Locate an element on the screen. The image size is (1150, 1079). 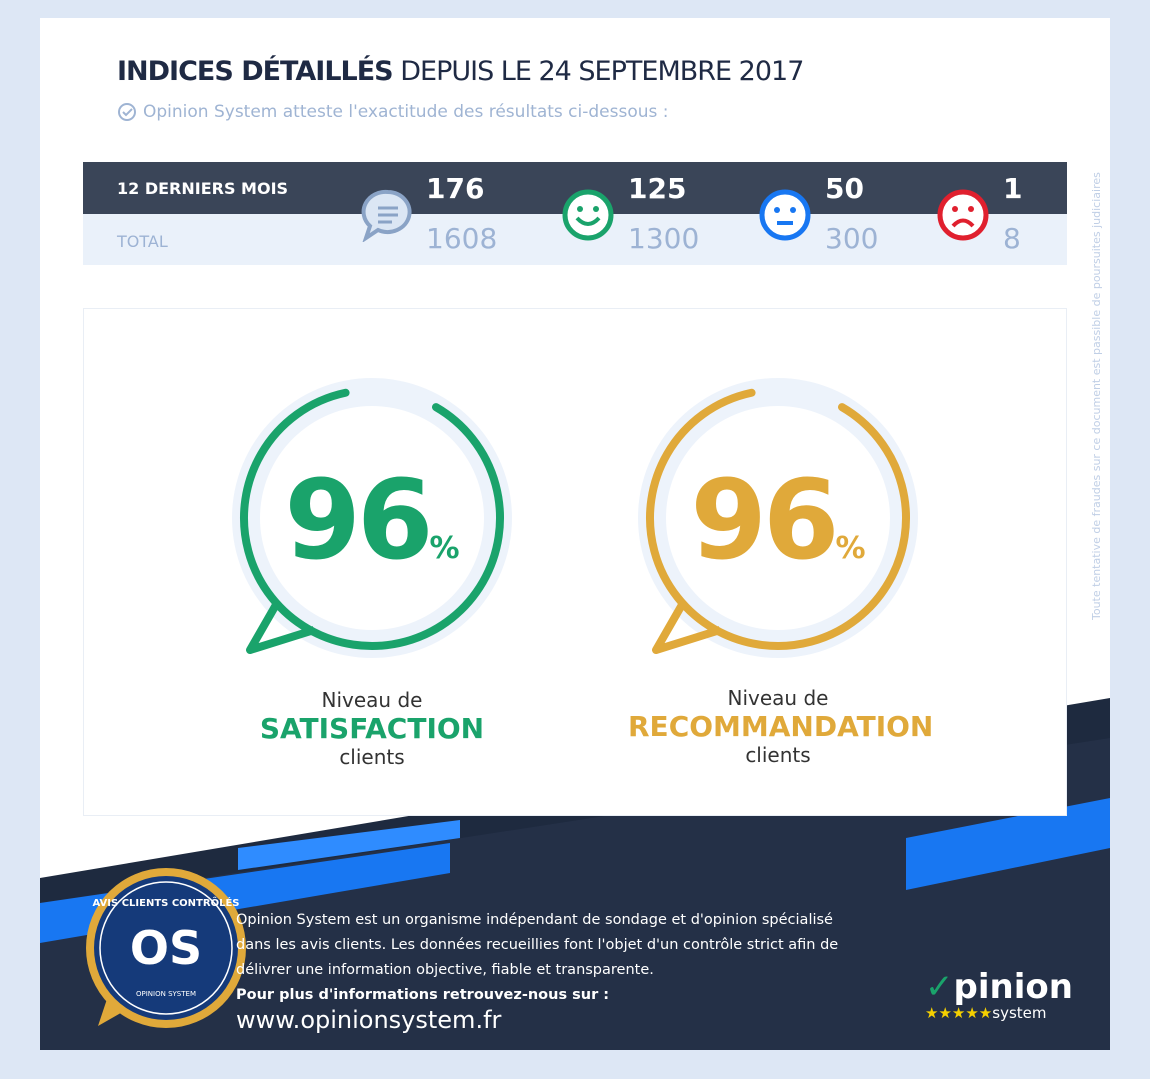
negative-total: 8 is located at coordinates (1012, 238).